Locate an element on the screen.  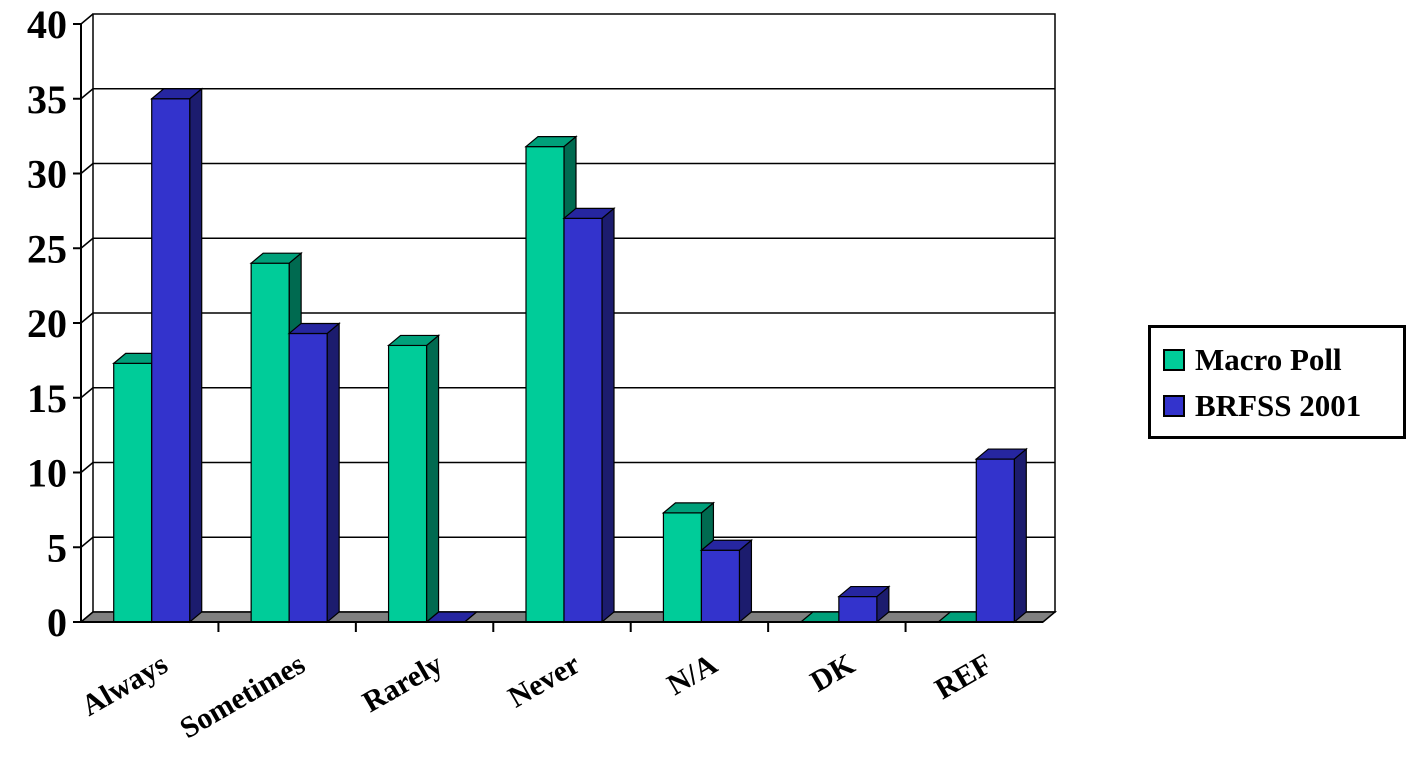
x-category-label: Always is located at coordinates (124, 684).